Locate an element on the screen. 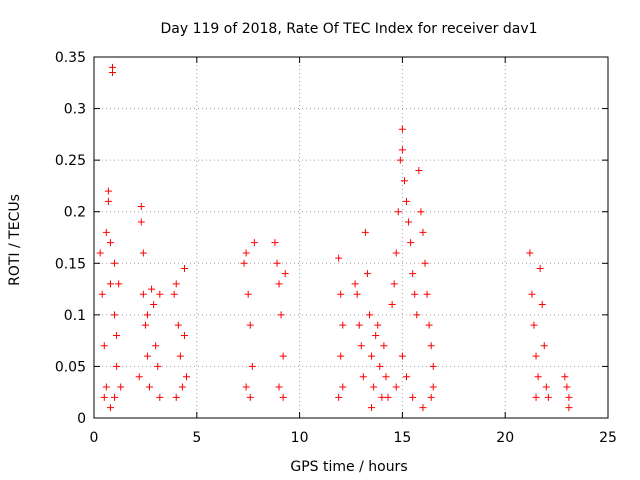 This screenshot has width=640, height=480. y-tick-label: 0.35 is located at coordinates (70, 58).